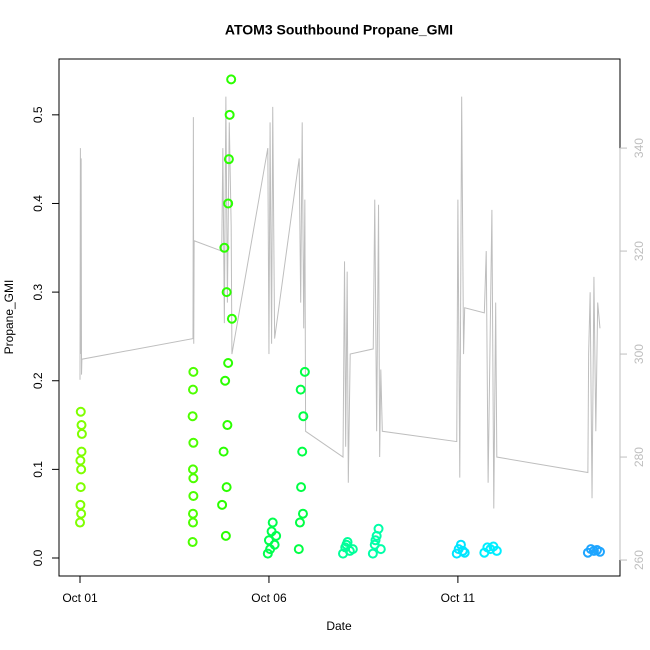  I want to click on y-tick-label: 0.0, so click(38, 557).